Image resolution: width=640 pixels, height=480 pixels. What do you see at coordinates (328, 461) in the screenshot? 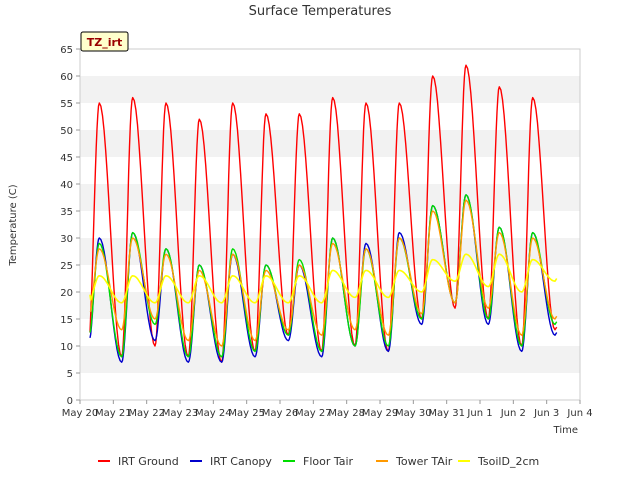
I see `legend-label: Floor Tair` at bounding box center [328, 461].